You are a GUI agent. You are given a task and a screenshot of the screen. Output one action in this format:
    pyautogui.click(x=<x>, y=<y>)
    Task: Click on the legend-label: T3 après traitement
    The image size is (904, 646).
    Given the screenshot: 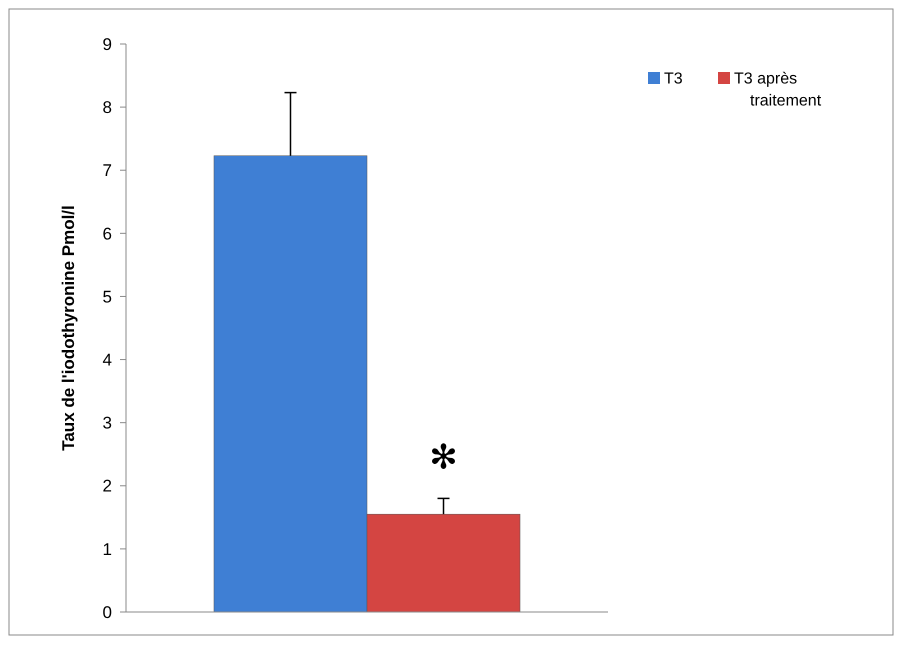 What is the action you would take?
    pyautogui.click(x=778, y=90)
    